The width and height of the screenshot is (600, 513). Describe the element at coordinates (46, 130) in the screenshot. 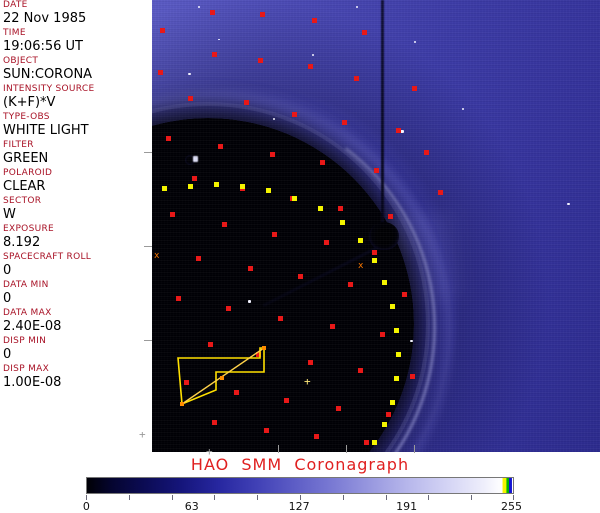

I see `header-field-value: WHITE LIGHT` at that location.